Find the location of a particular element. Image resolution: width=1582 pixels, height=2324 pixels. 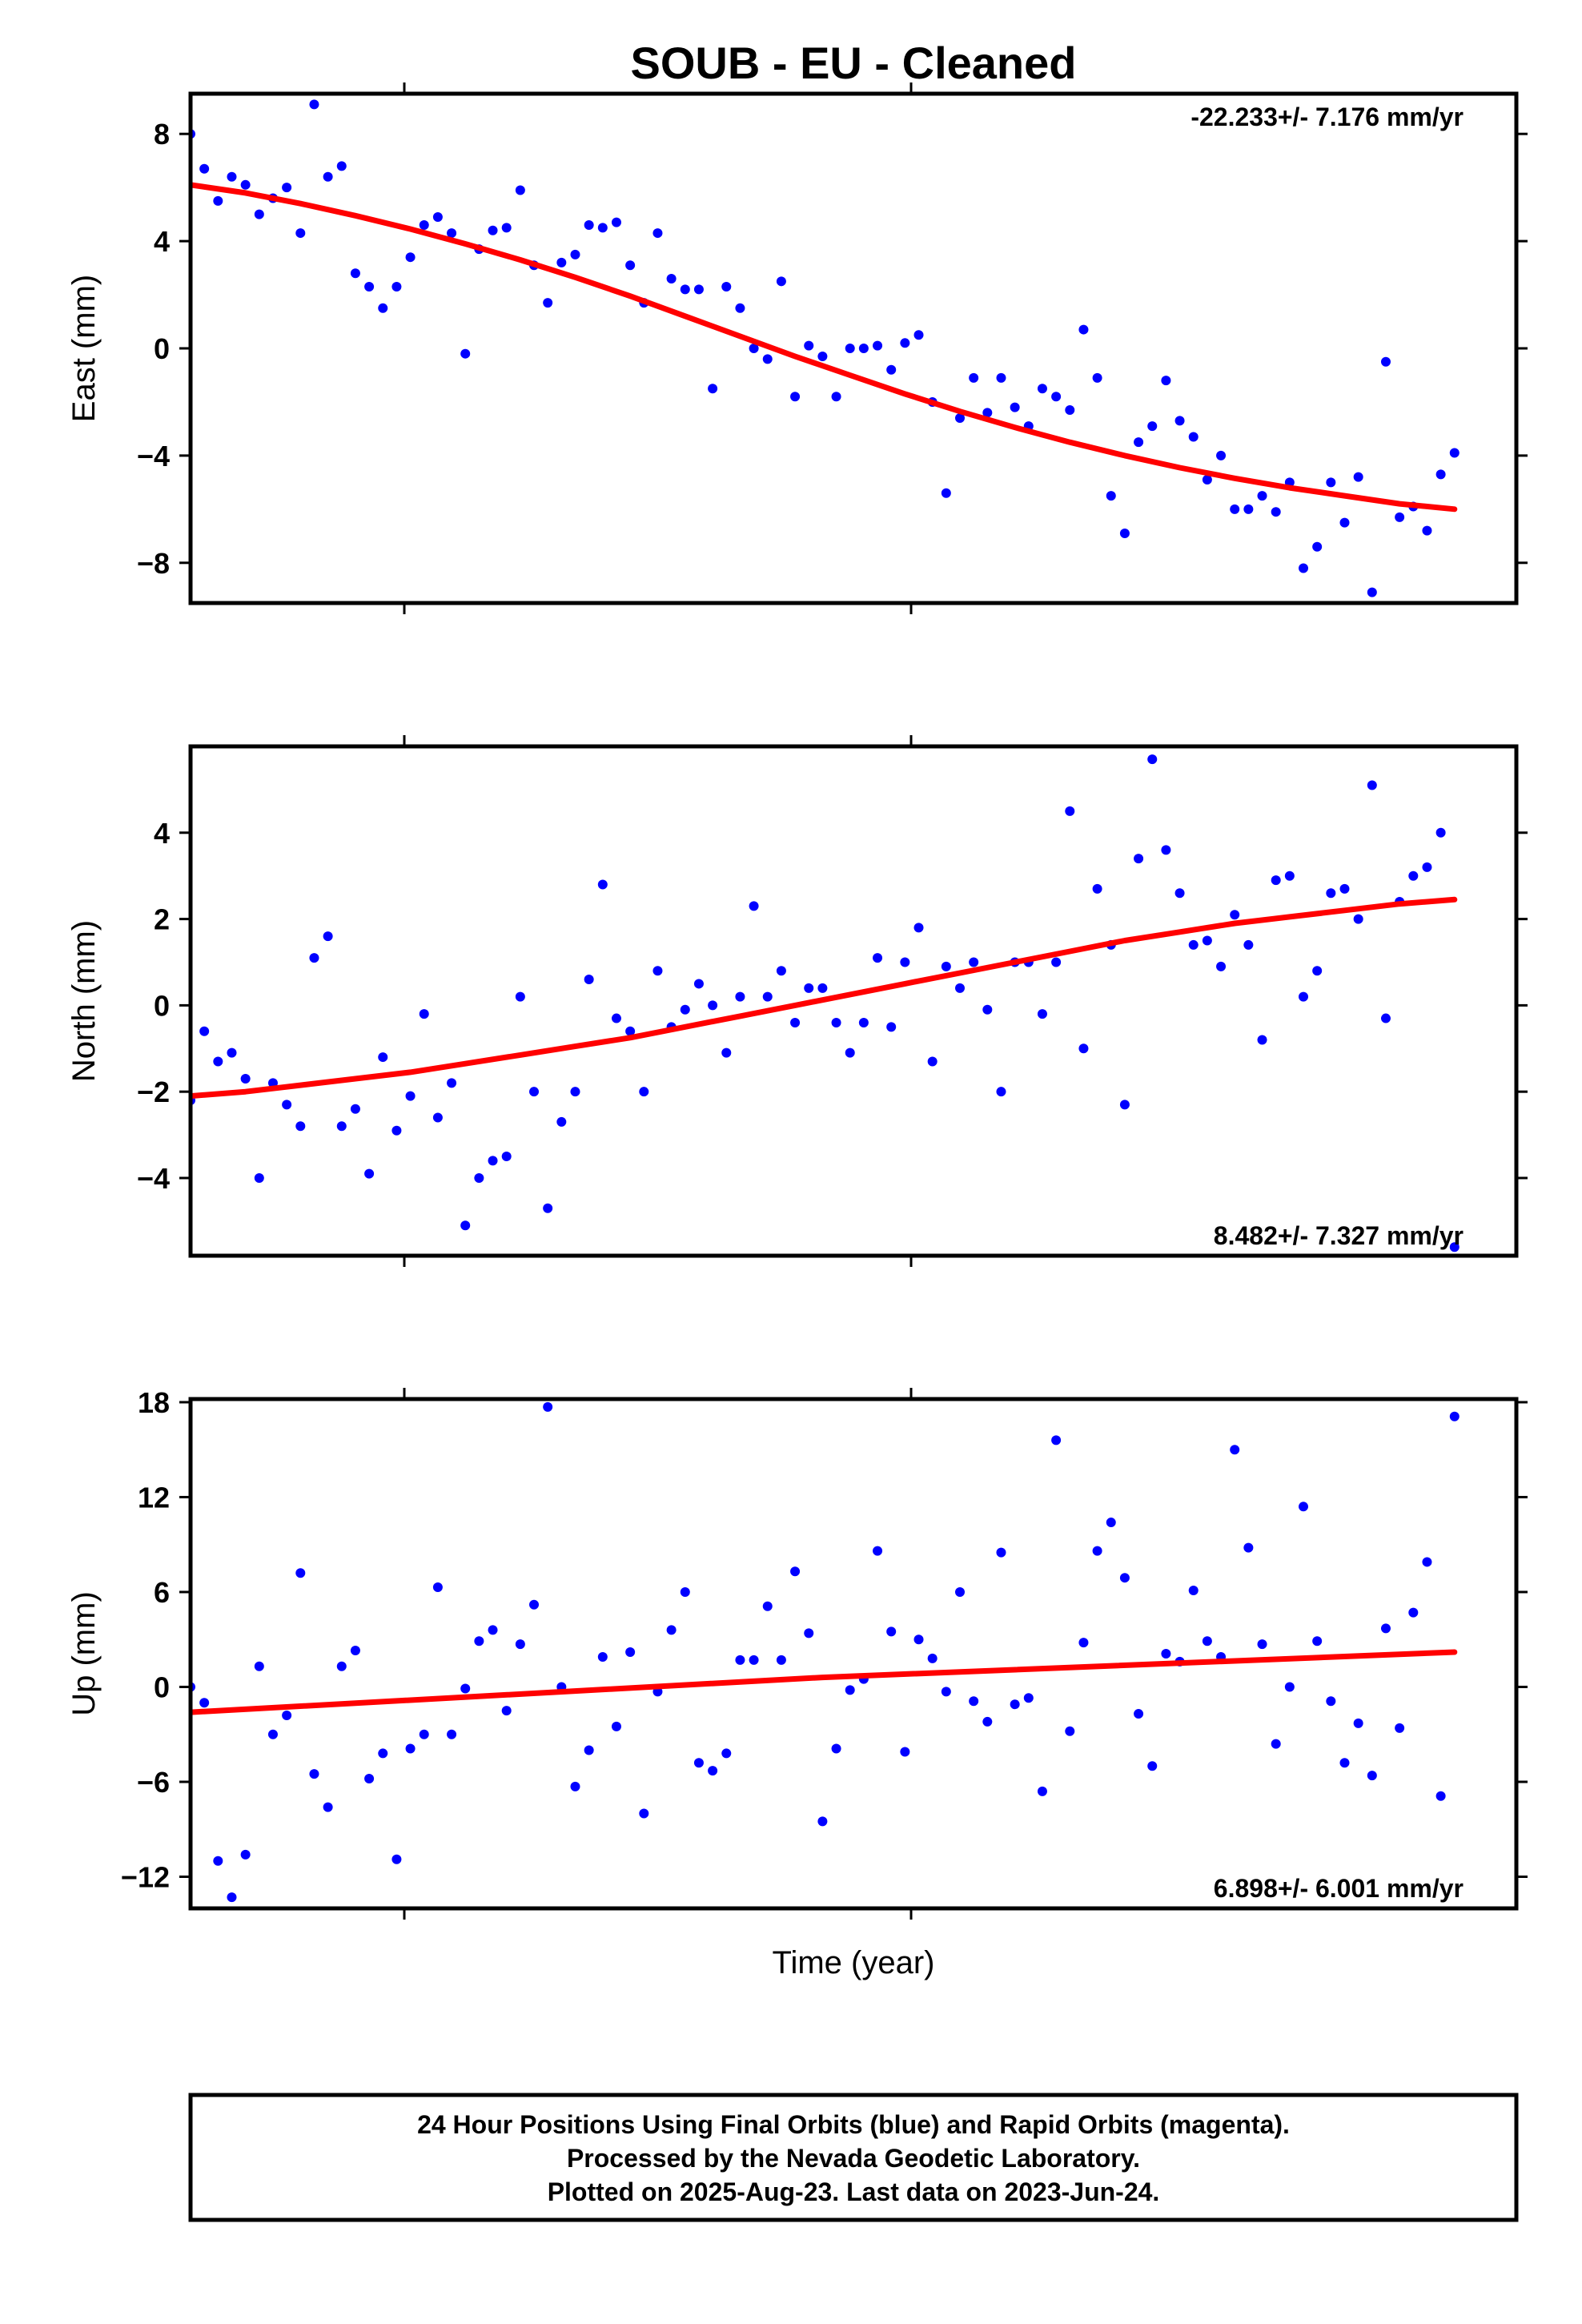

east-ytick-label: −8 is located at coordinates (154, 563).